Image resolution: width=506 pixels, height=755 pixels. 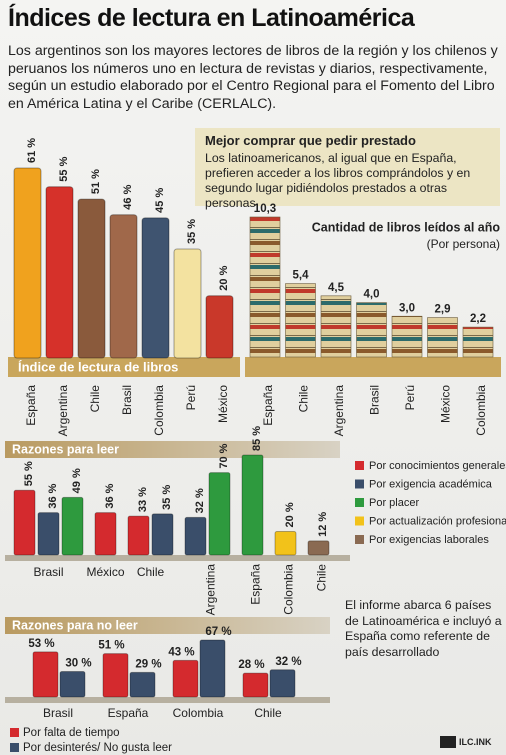 What do you see at coordinates (323, 524) in the screenshot?
I see `label: 12 %` at bounding box center [323, 524].